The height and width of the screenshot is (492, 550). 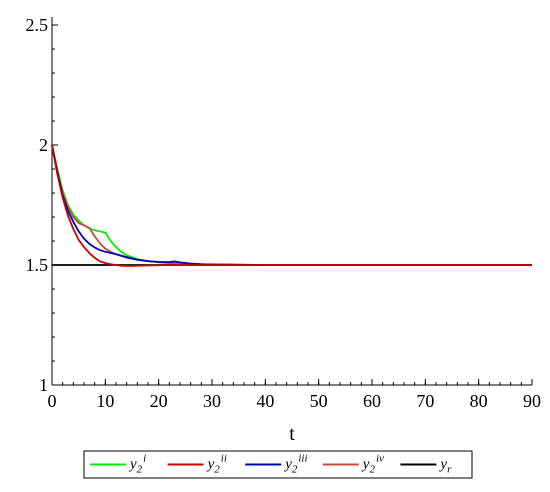 What do you see at coordinates (105, 401) in the screenshot?
I see `x-tick-label: 10` at bounding box center [105, 401].